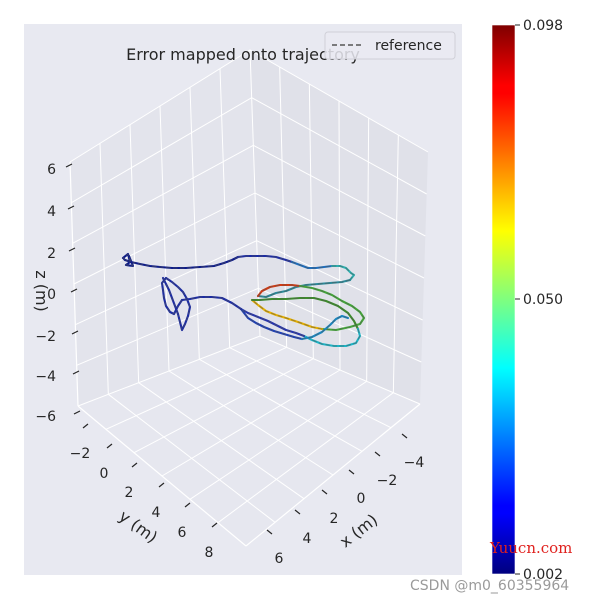  Describe the element at coordinates (387, 481) in the screenshot. I see `x-tick-label: −2` at that location.